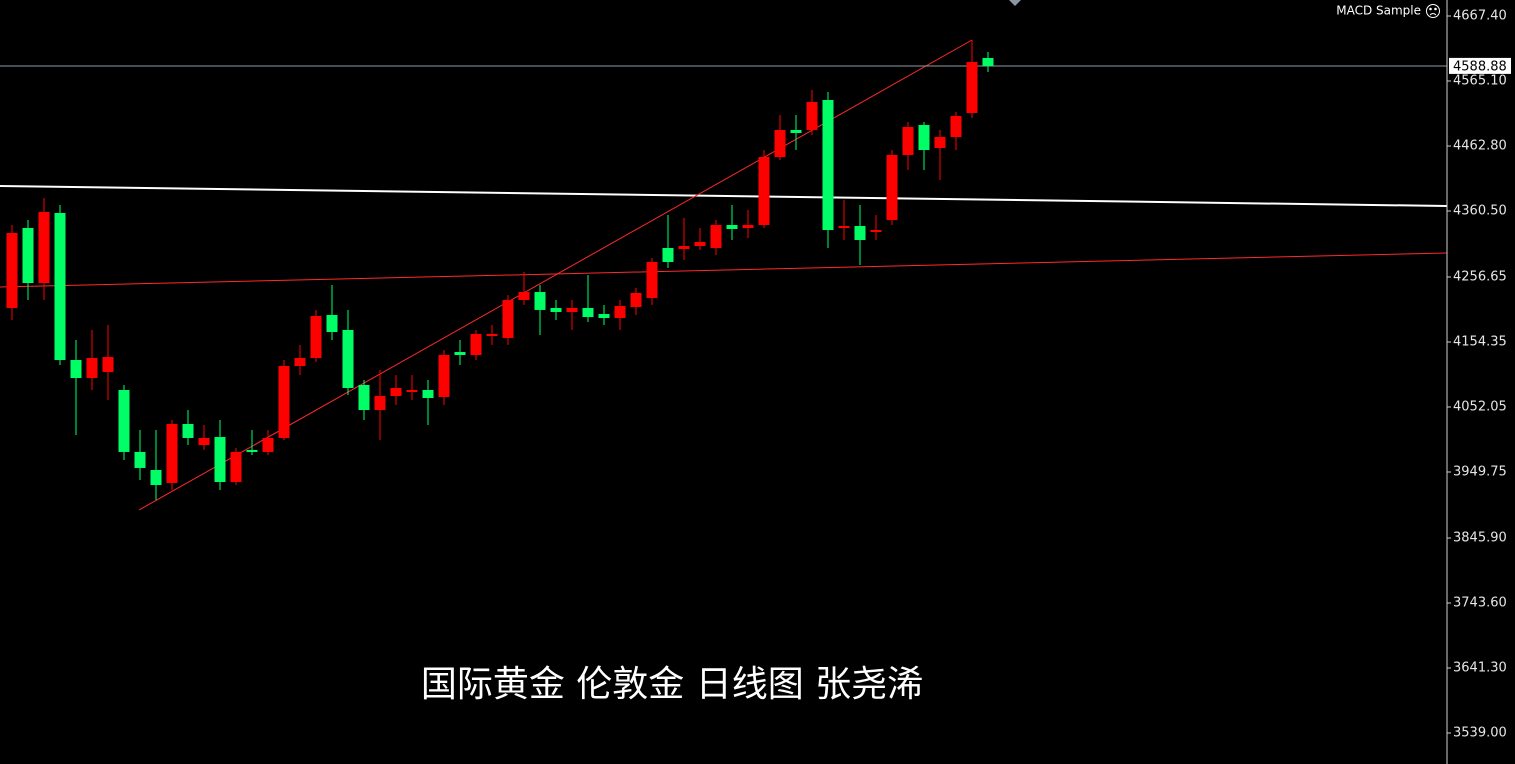 The height and width of the screenshot is (764, 1515). Describe the element at coordinates (1480, 277) in the screenshot. I see `y-tick-label: 4256.65` at that location.